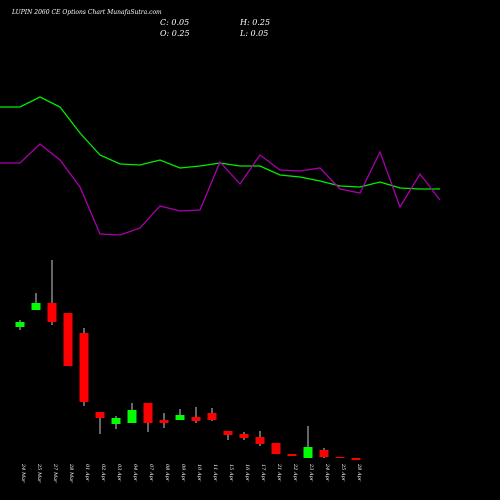 The image size is (500, 500). Describe the element at coordinates (231, 473) in the screenshot. I see `x-tick-label: 15 Apr` at that location.